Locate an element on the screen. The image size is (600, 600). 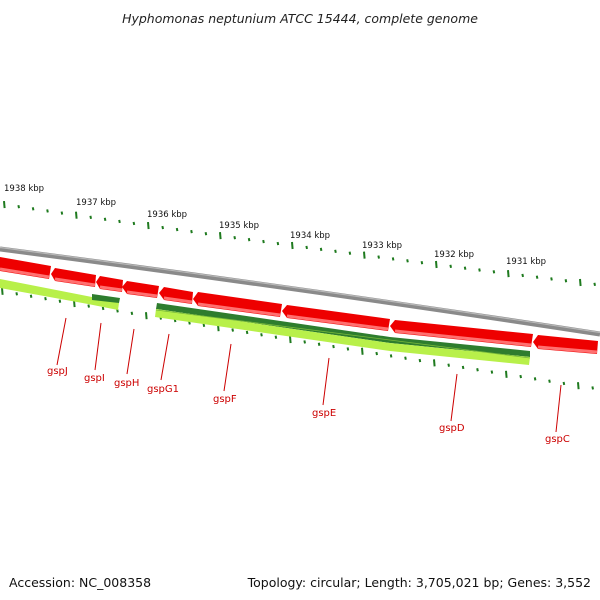
leader-gspH is located at coordinates (130, 351).